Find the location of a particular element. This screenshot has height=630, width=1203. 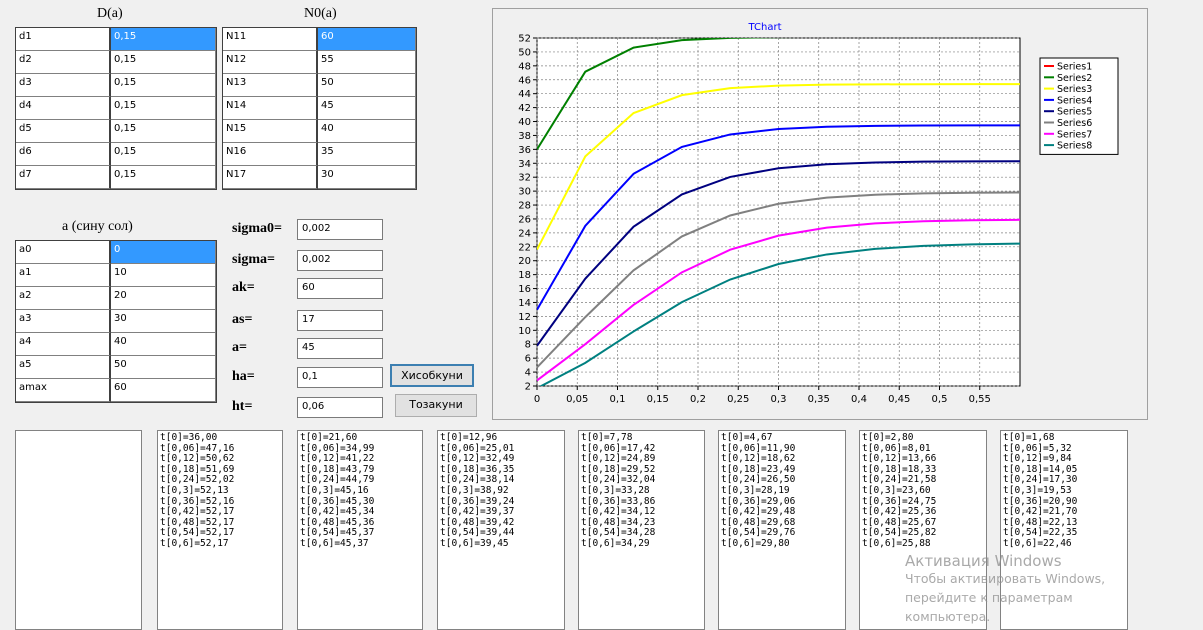

y-tick-label: 14 is located at coordinates (524, 303).